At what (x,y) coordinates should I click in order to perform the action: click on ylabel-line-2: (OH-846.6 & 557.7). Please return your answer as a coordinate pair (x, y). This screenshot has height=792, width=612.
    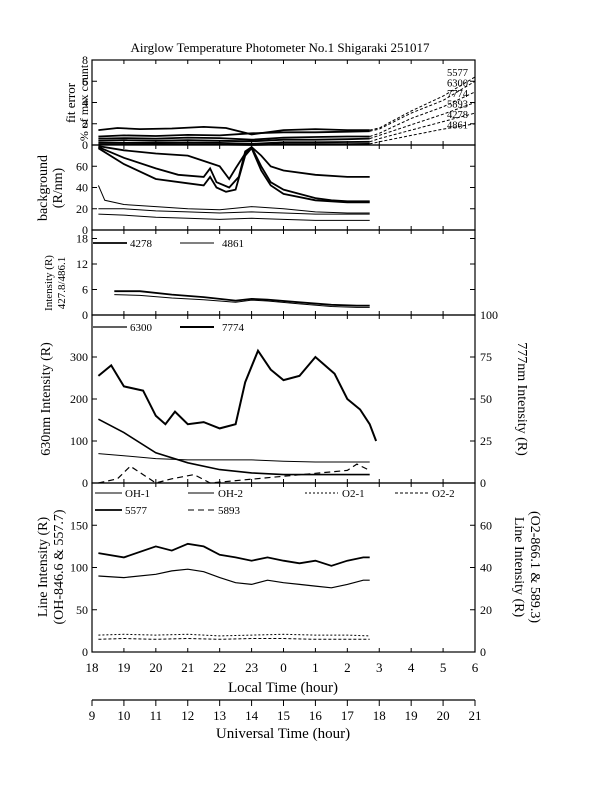
    Looking at the image, I should click on (59, 566).